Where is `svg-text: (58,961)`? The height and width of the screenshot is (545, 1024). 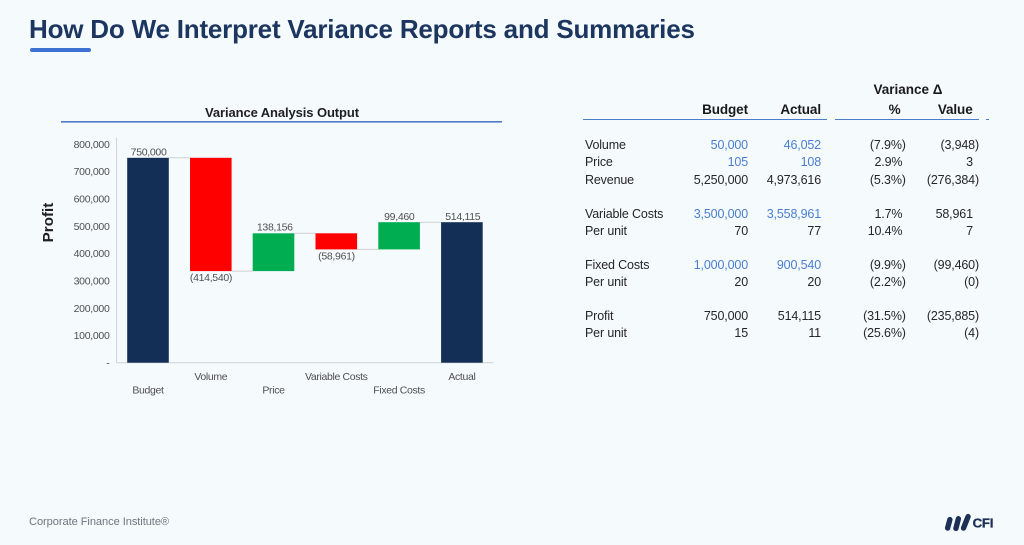 svg-text: (58,961) is located at coordinates (336, 257).